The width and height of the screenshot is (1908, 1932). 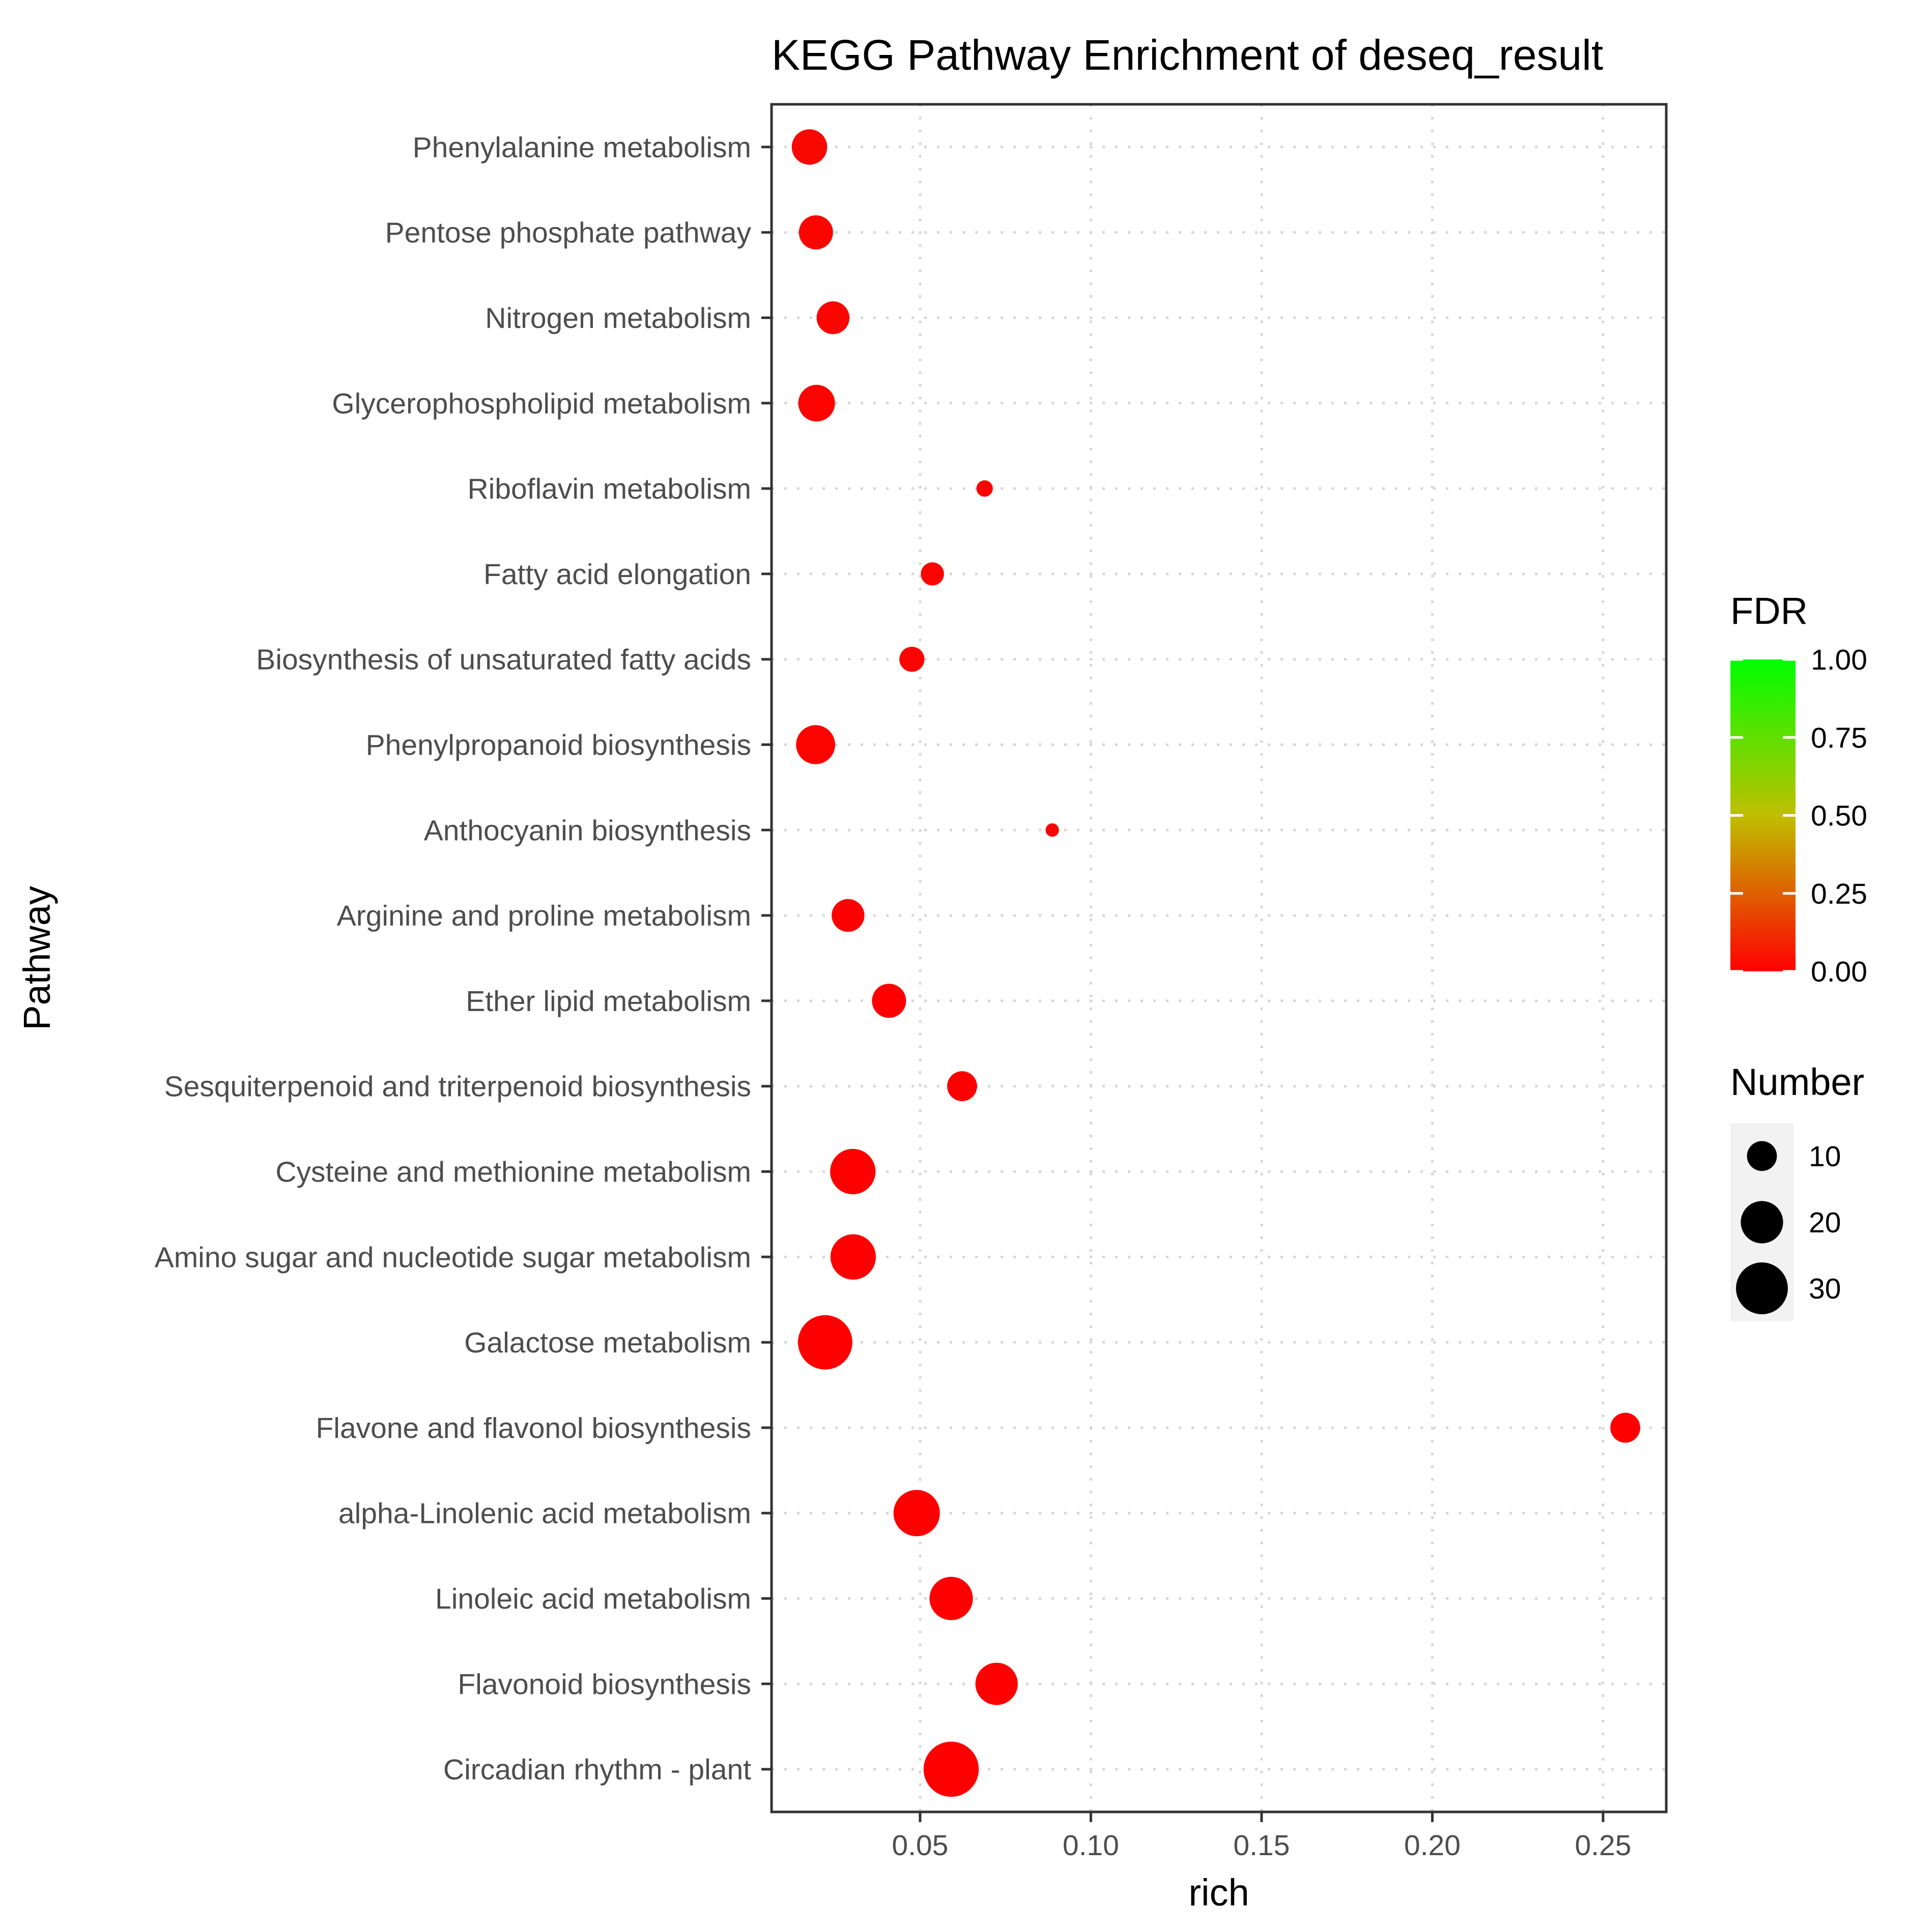 What do you see at coordinates (604, 1684) in the screenshot?
I see `y-tick-label: Flavonoid biosynthesis` at bounding box center [604, 1684].